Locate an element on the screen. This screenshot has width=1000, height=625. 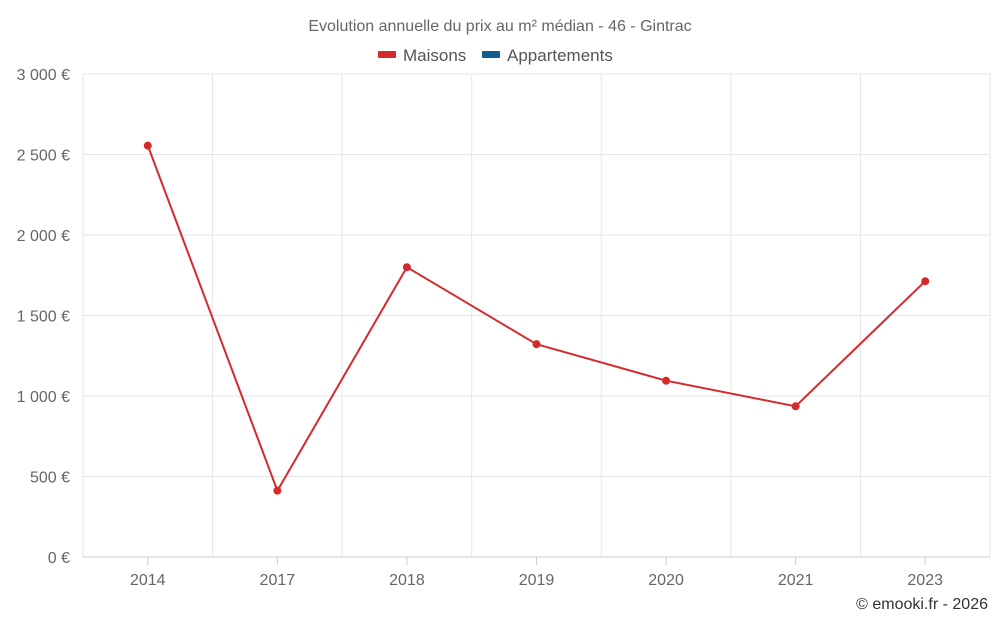
legend-label-maisons: Maisons is located at coordinates (434, 55).